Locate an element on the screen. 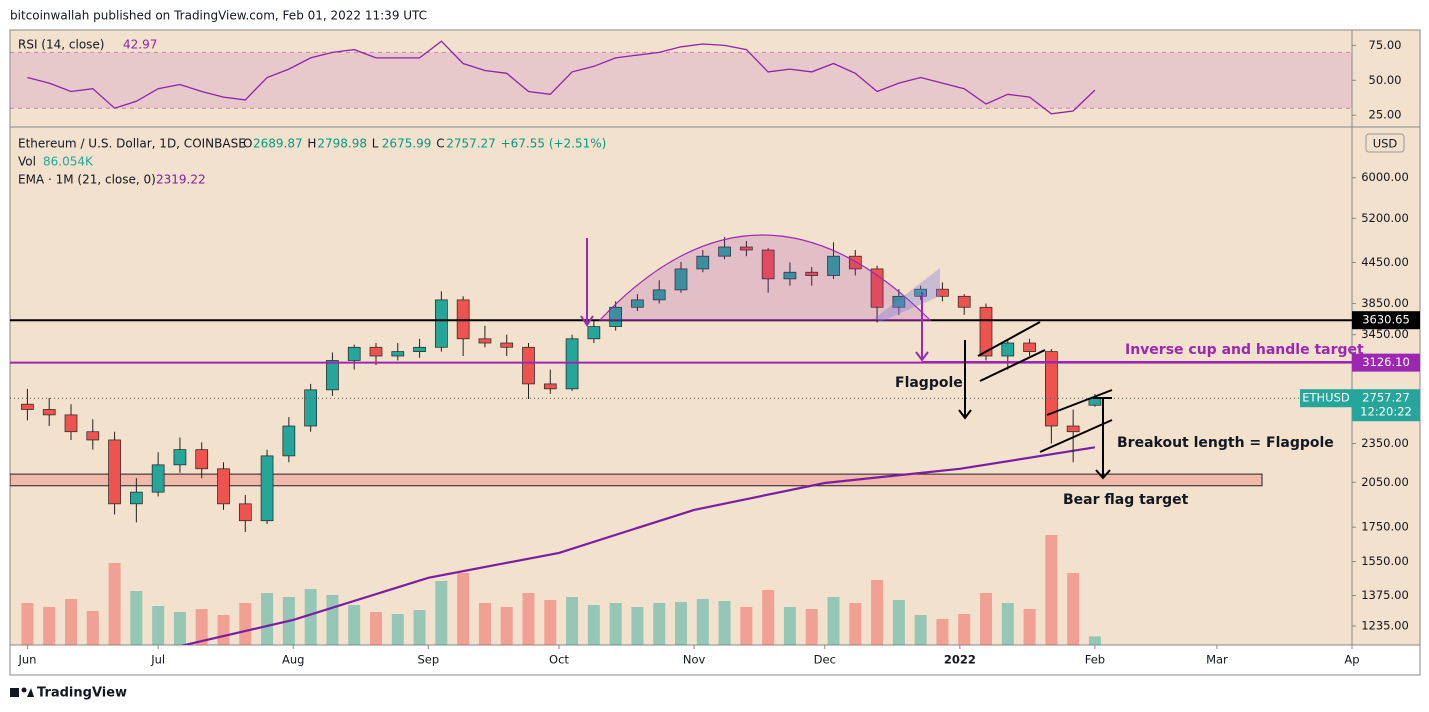  cup is located at coordinates (765, 277).